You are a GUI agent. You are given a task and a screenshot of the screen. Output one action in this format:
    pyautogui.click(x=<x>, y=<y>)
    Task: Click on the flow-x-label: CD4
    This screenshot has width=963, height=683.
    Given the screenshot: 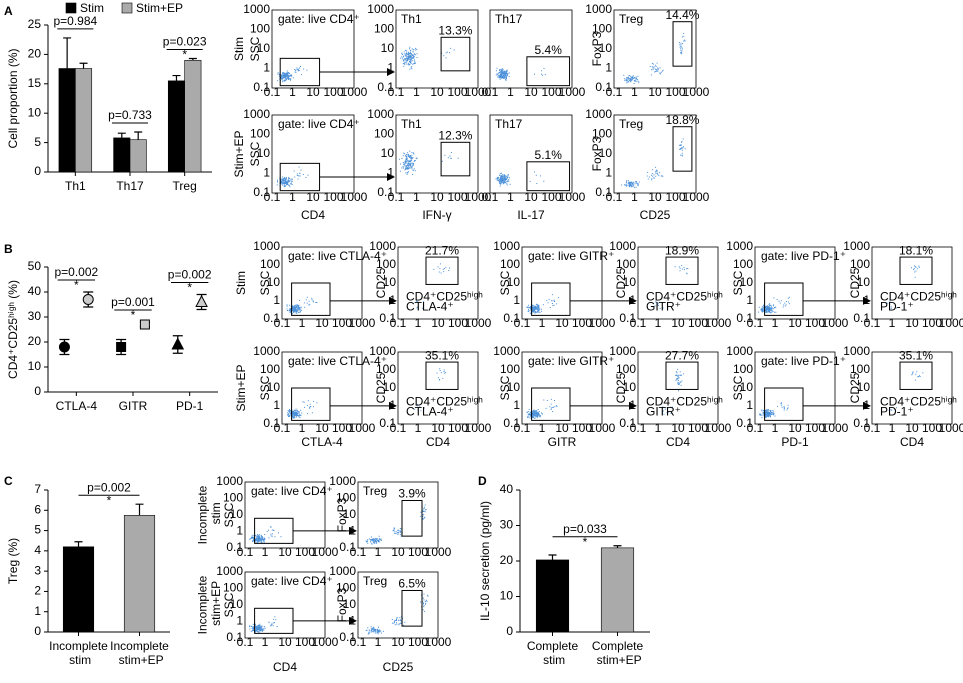 What is the action you would take?
    pyautogui.click(x=438, y=442)
    